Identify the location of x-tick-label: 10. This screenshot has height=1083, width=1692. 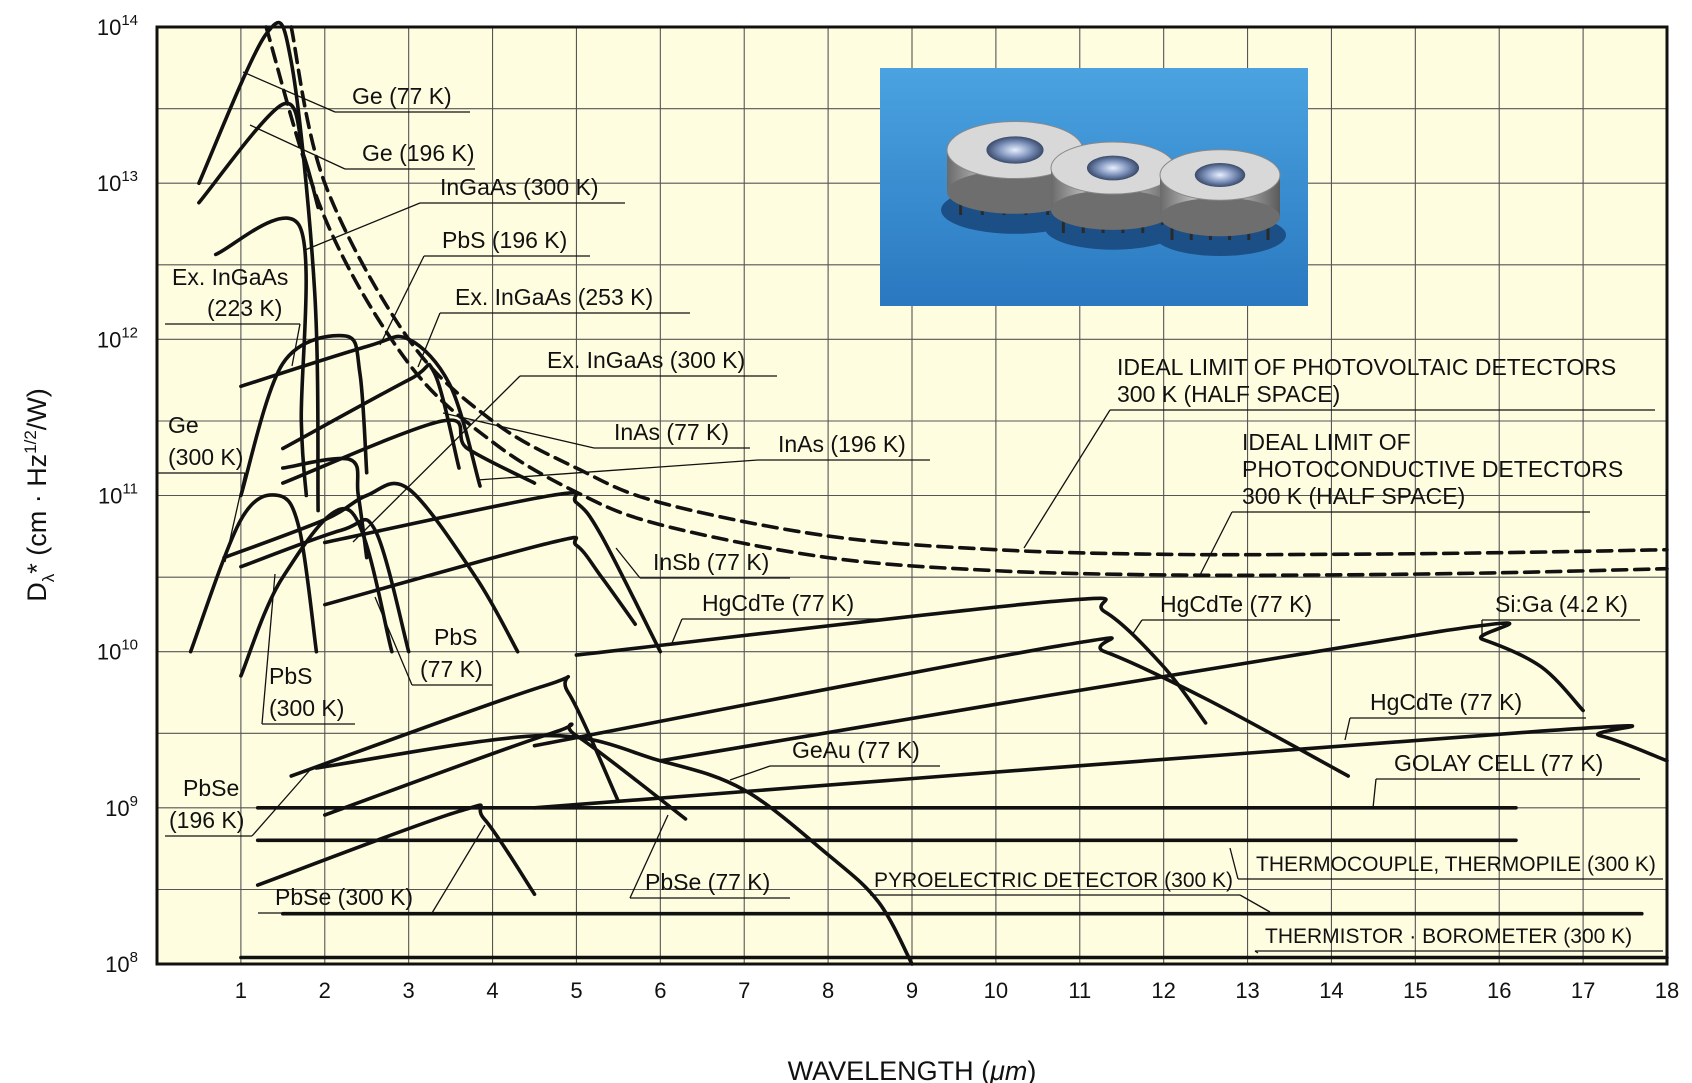
(996, 990).